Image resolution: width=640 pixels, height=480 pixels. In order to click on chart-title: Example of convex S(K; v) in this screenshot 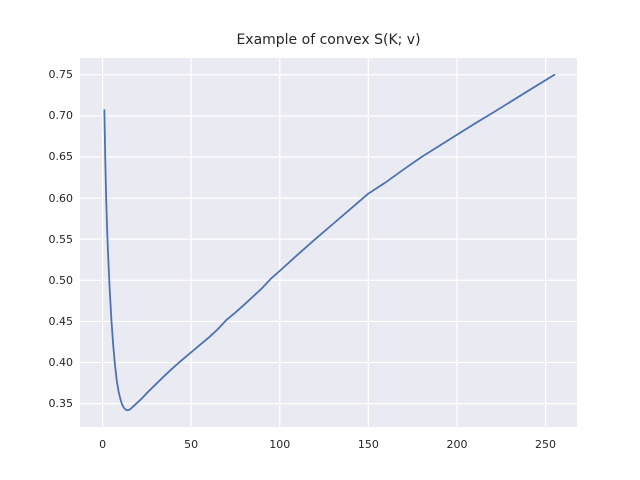, I will do `click(328, 40)`.